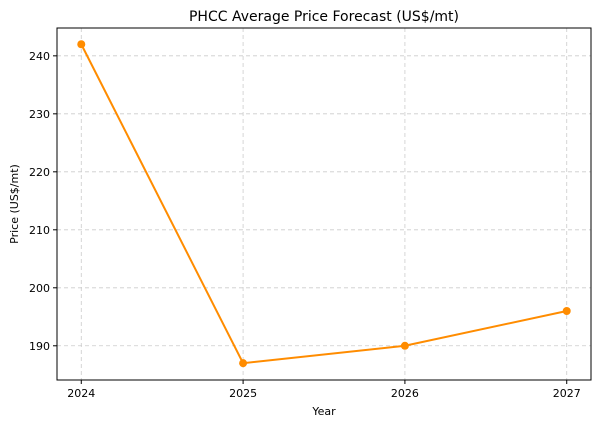 The height and width of the screenshot is (430, 600). What do you see at coordinates (324, 390) in the screenshot?
I see `x-axis: 2024 2025 2026 2027` at bounding box center [324, 390].